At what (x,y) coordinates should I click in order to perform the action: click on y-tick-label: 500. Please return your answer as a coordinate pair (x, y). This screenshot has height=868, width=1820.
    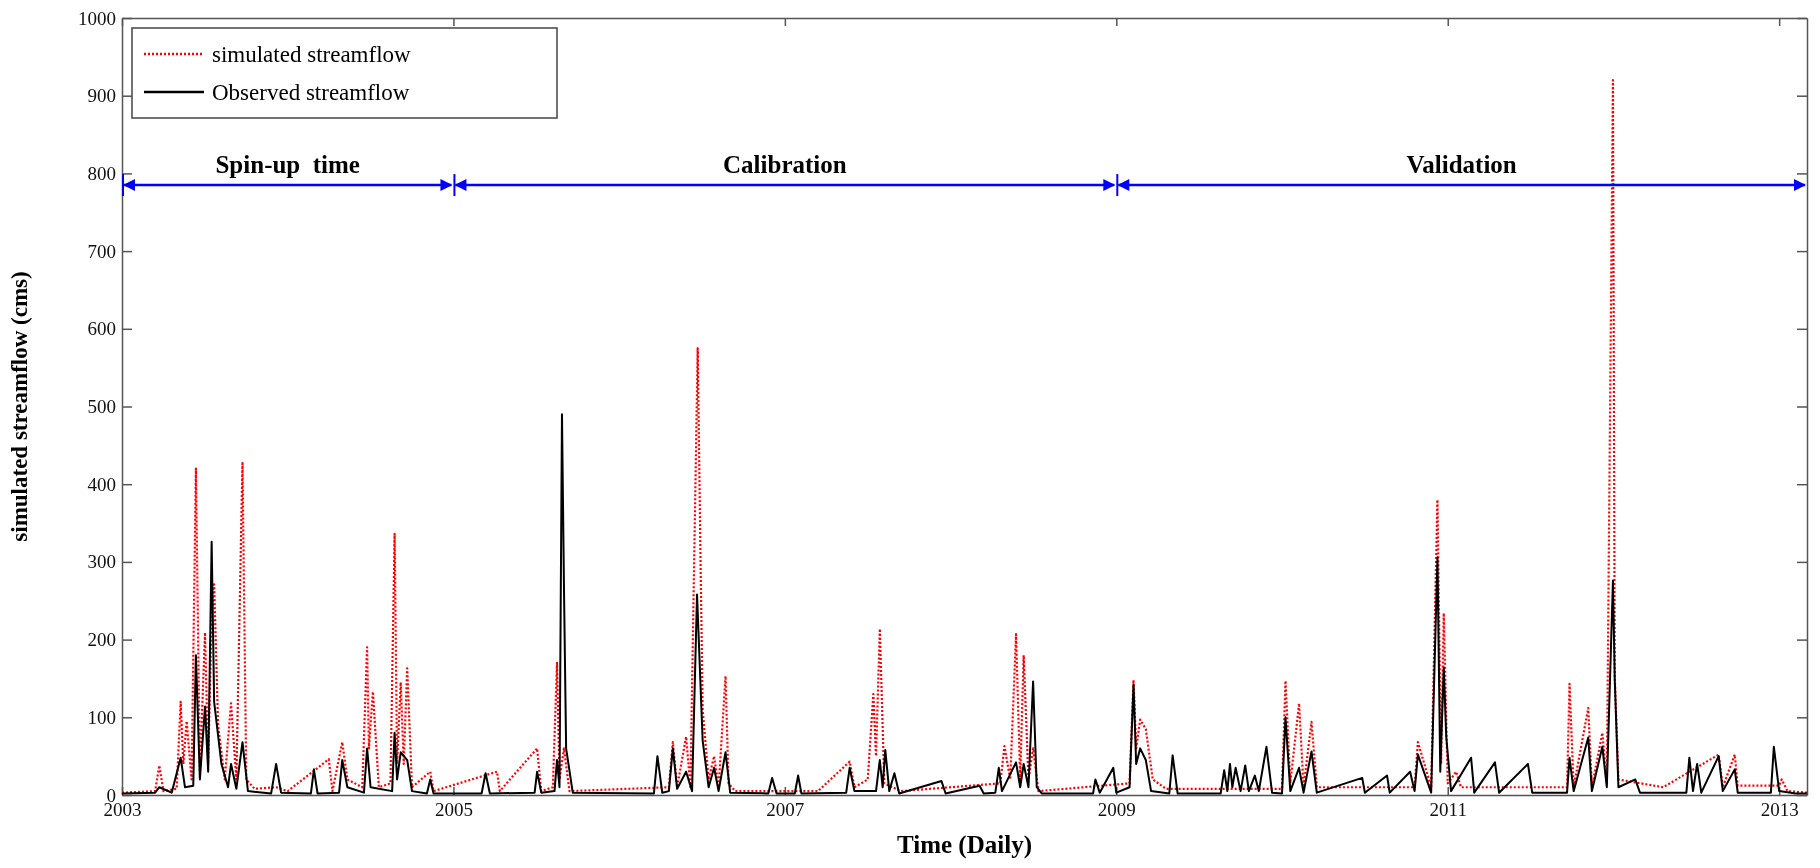
    Looking at the image, I should click on (101, 407).